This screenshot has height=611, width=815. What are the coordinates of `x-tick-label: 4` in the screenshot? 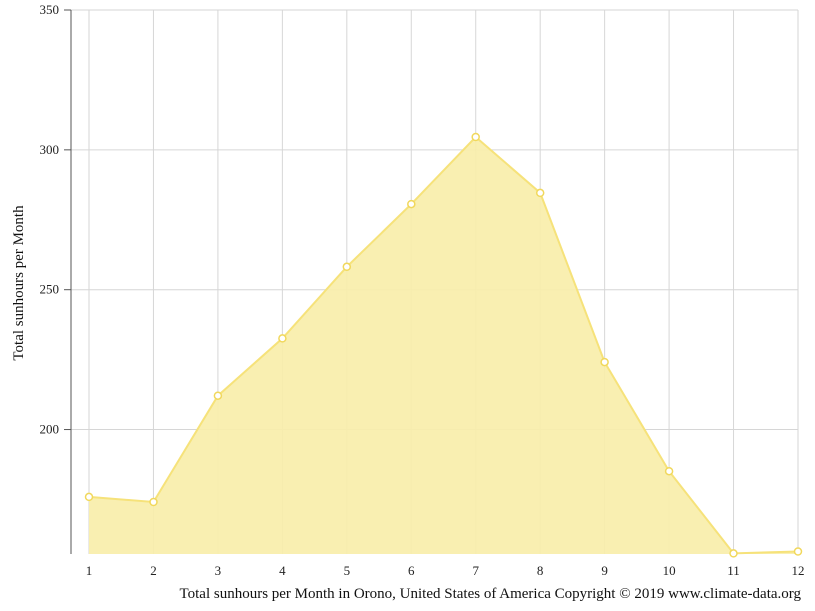 It's located at (282, 570).